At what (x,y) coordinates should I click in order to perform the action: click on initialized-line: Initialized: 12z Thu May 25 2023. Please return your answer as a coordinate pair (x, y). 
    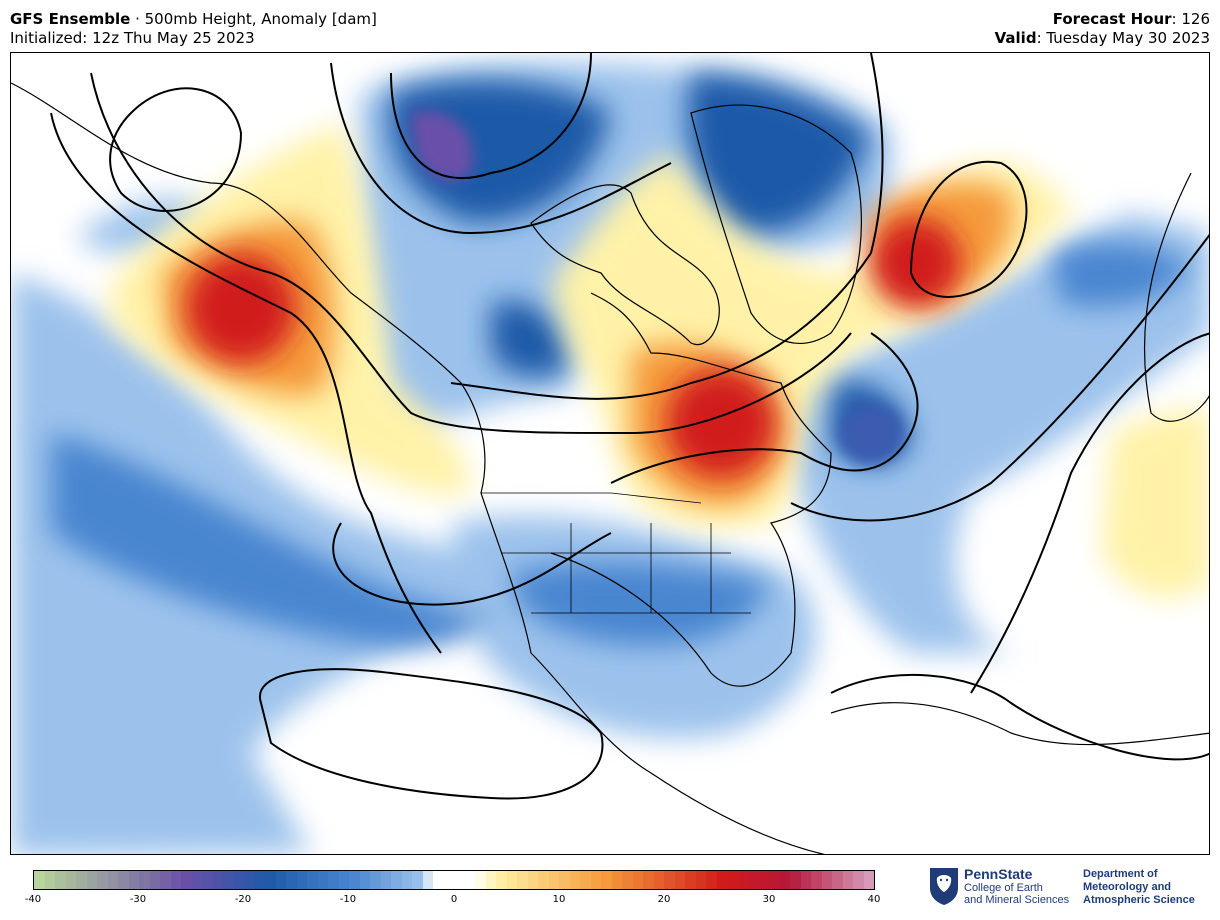
    Looking at the image, I should click on (132, 38).